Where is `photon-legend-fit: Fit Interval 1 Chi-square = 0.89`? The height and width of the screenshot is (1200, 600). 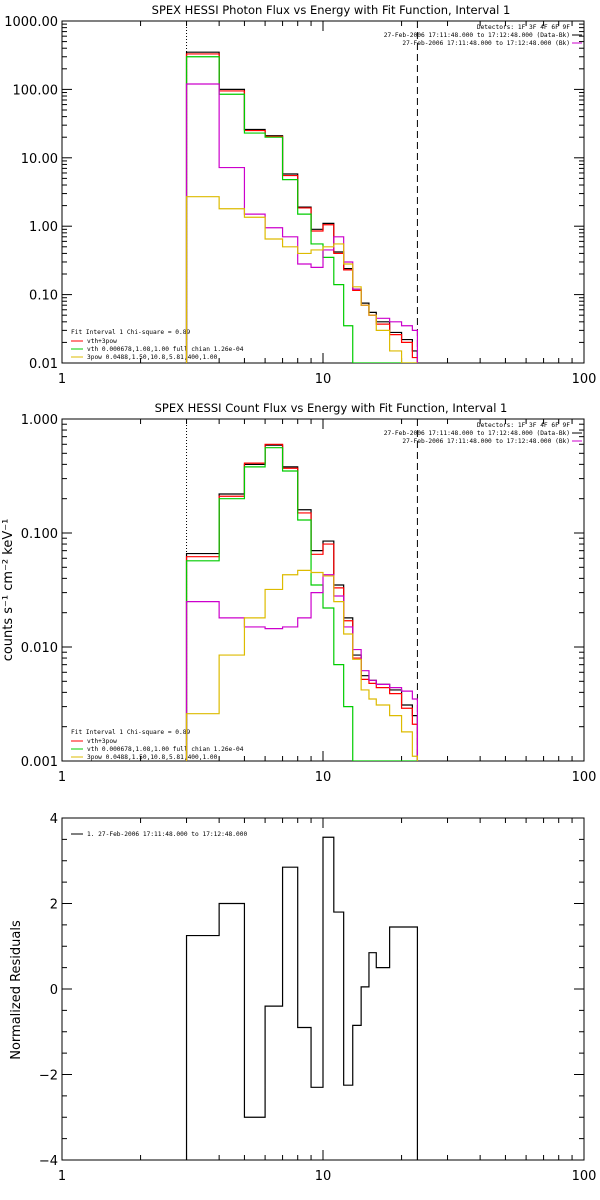
photon-legend-fit: Fit Interval 1 Chi-square = 0.89 is located at coordinates (130, 332).